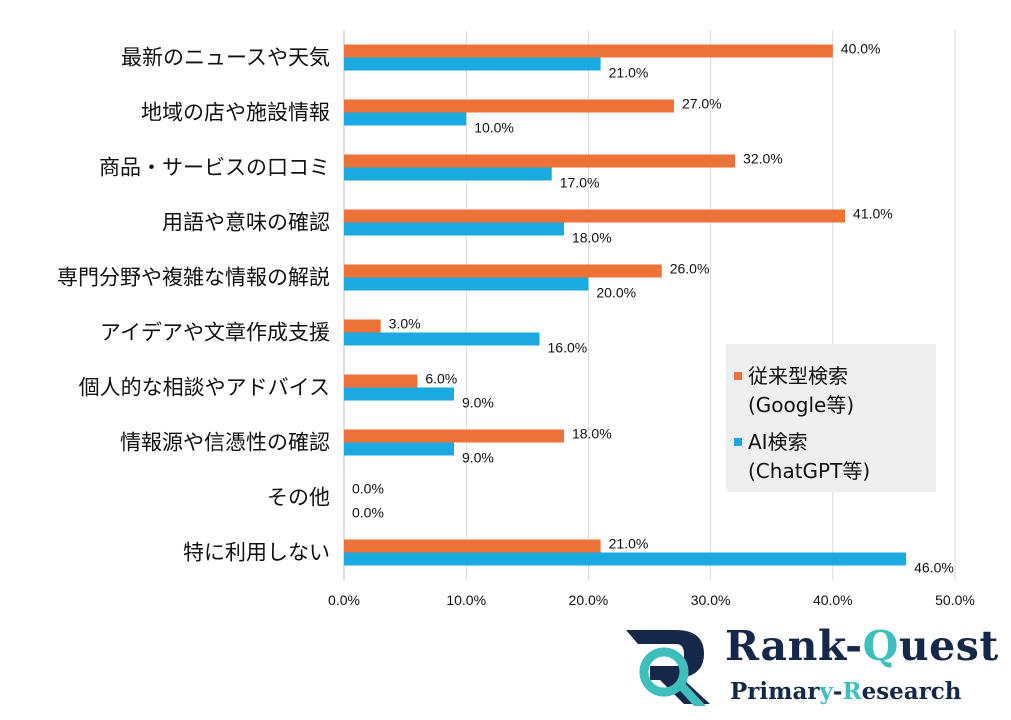 Image resolution: width=1011 pixels, height=720 pixels. I want to click on legend-item-ai: AI検索 (ChatGPT等), so click(802, 457).